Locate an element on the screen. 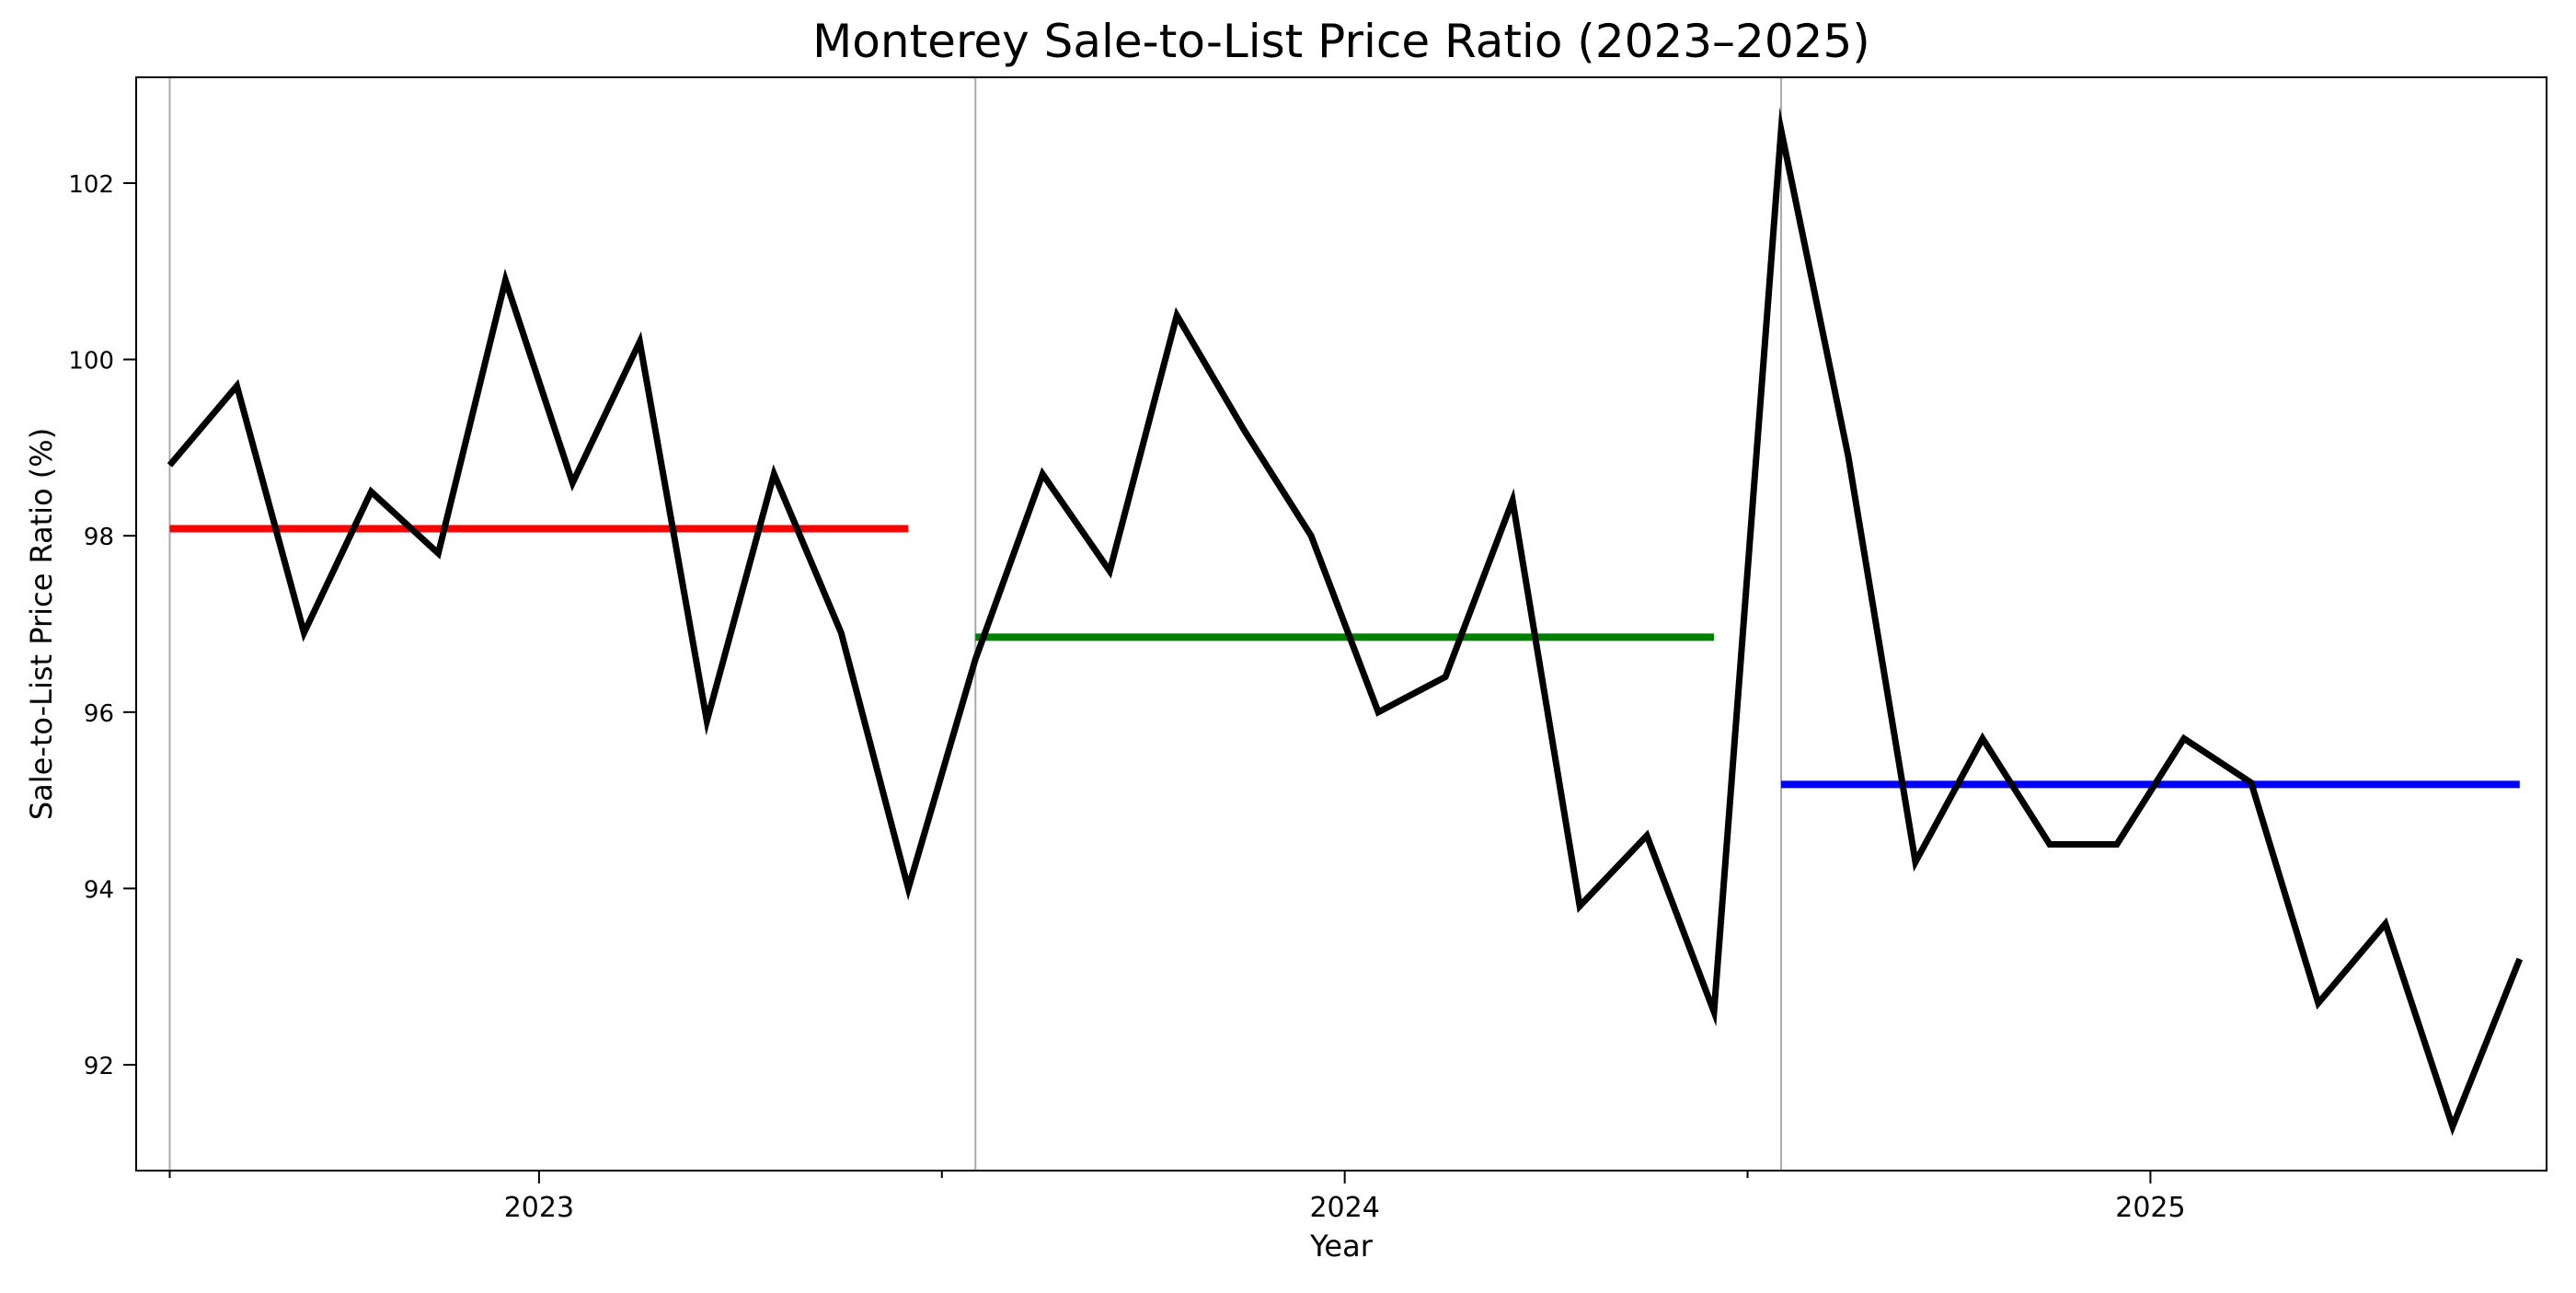 This screenshot has width=2576, height=1293. y-axis: 92 94 96 98 100 102 is located at coordinates (102, 625).